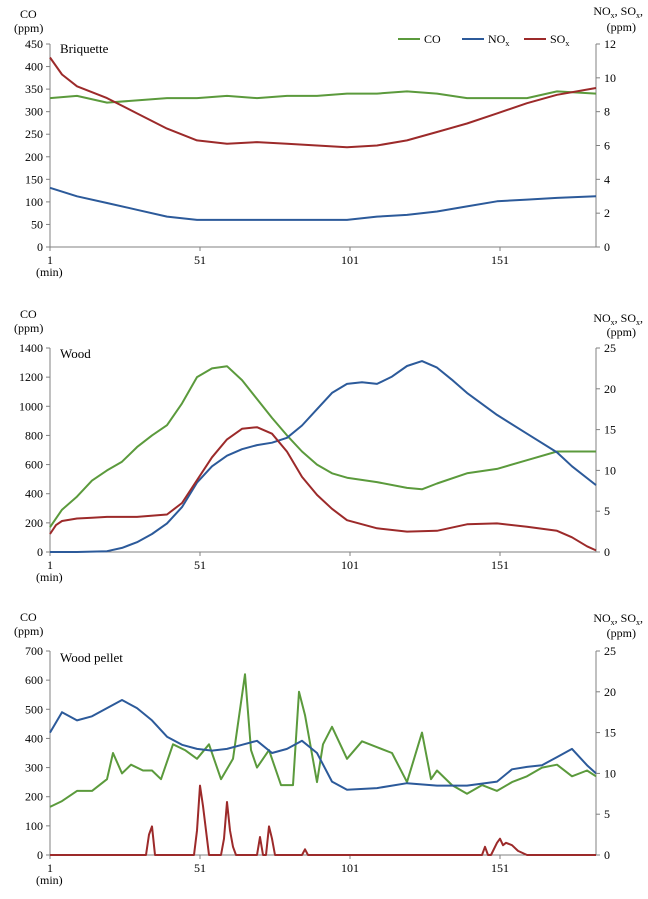 The height and width of the screenshot is (899, 648). I want to click on y-tick-label-left: 150, so click(34, 179).